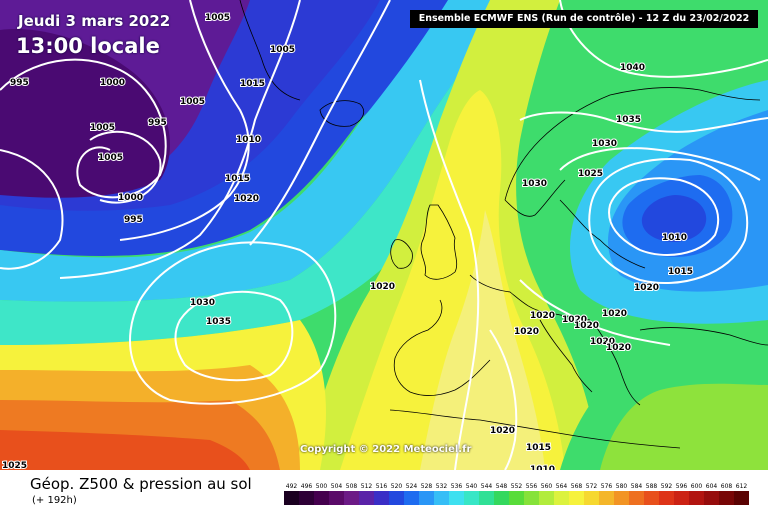 The width and height of the screenshot is (768, 512). What do you see at coordinates (667, 486) in the screenshot?
I see `scale-tick-label: 592` at bounding box center [667, 486].